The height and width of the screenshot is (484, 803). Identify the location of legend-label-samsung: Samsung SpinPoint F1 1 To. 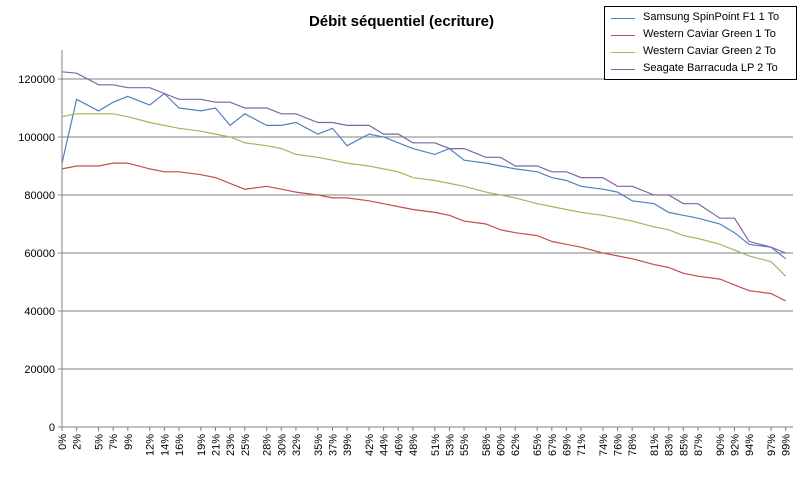
(711, 17).